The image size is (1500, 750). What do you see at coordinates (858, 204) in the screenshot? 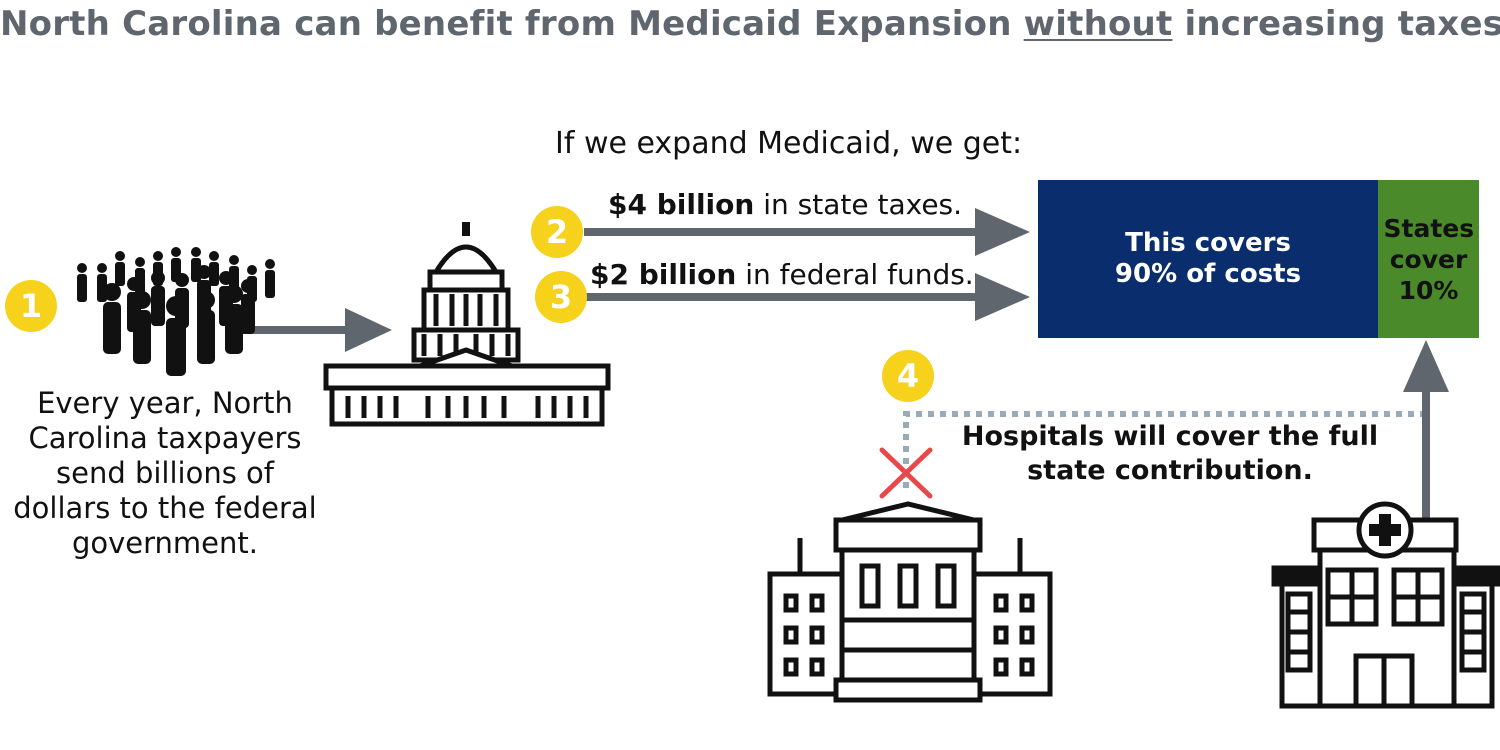
I see `state-taxes-desc: in state taxes.` at bounding box center [858, 204].